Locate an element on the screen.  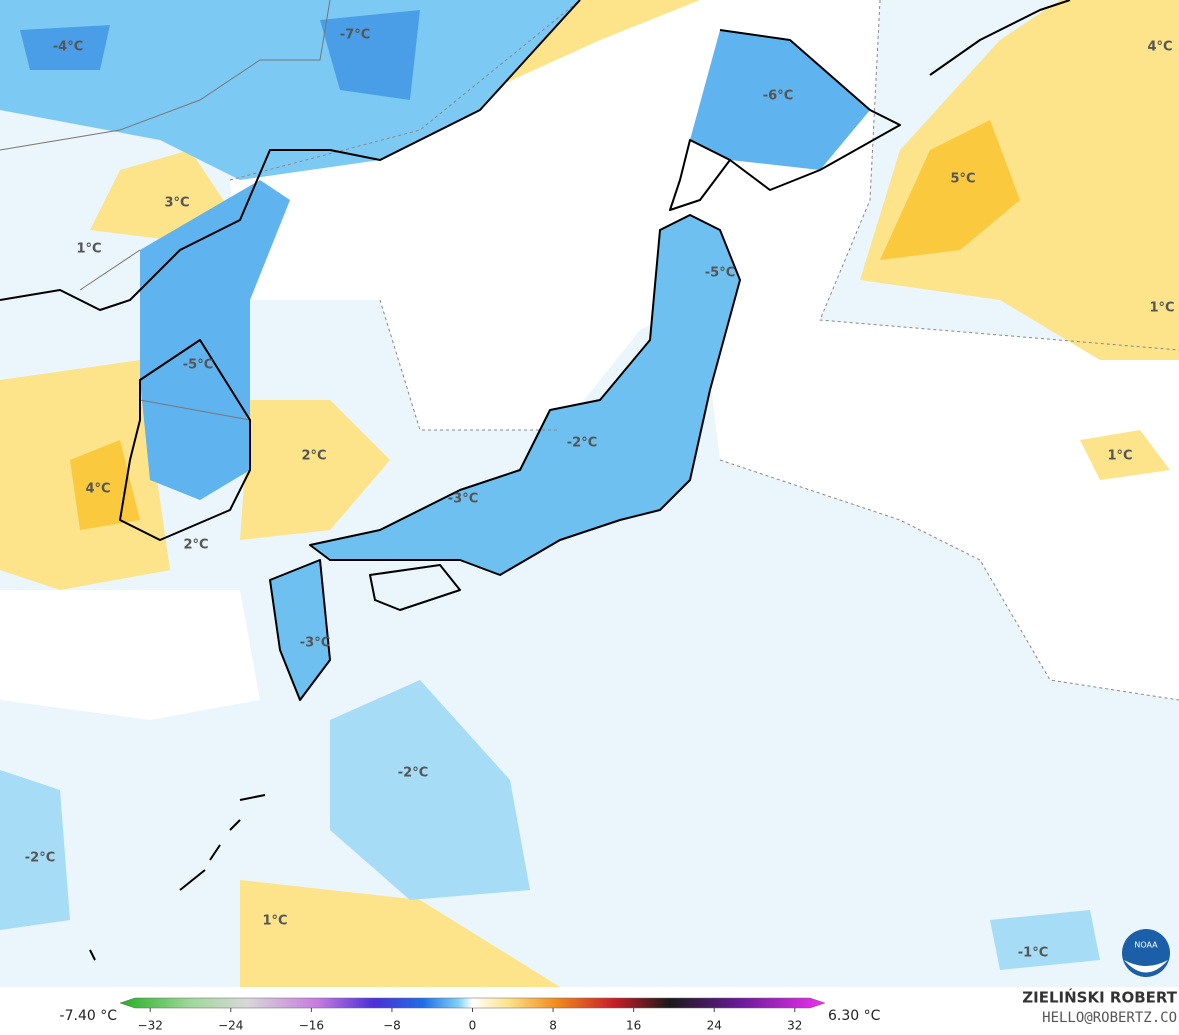
colorbar-min: -7.40 °C is located at coordinates (89, 1016).